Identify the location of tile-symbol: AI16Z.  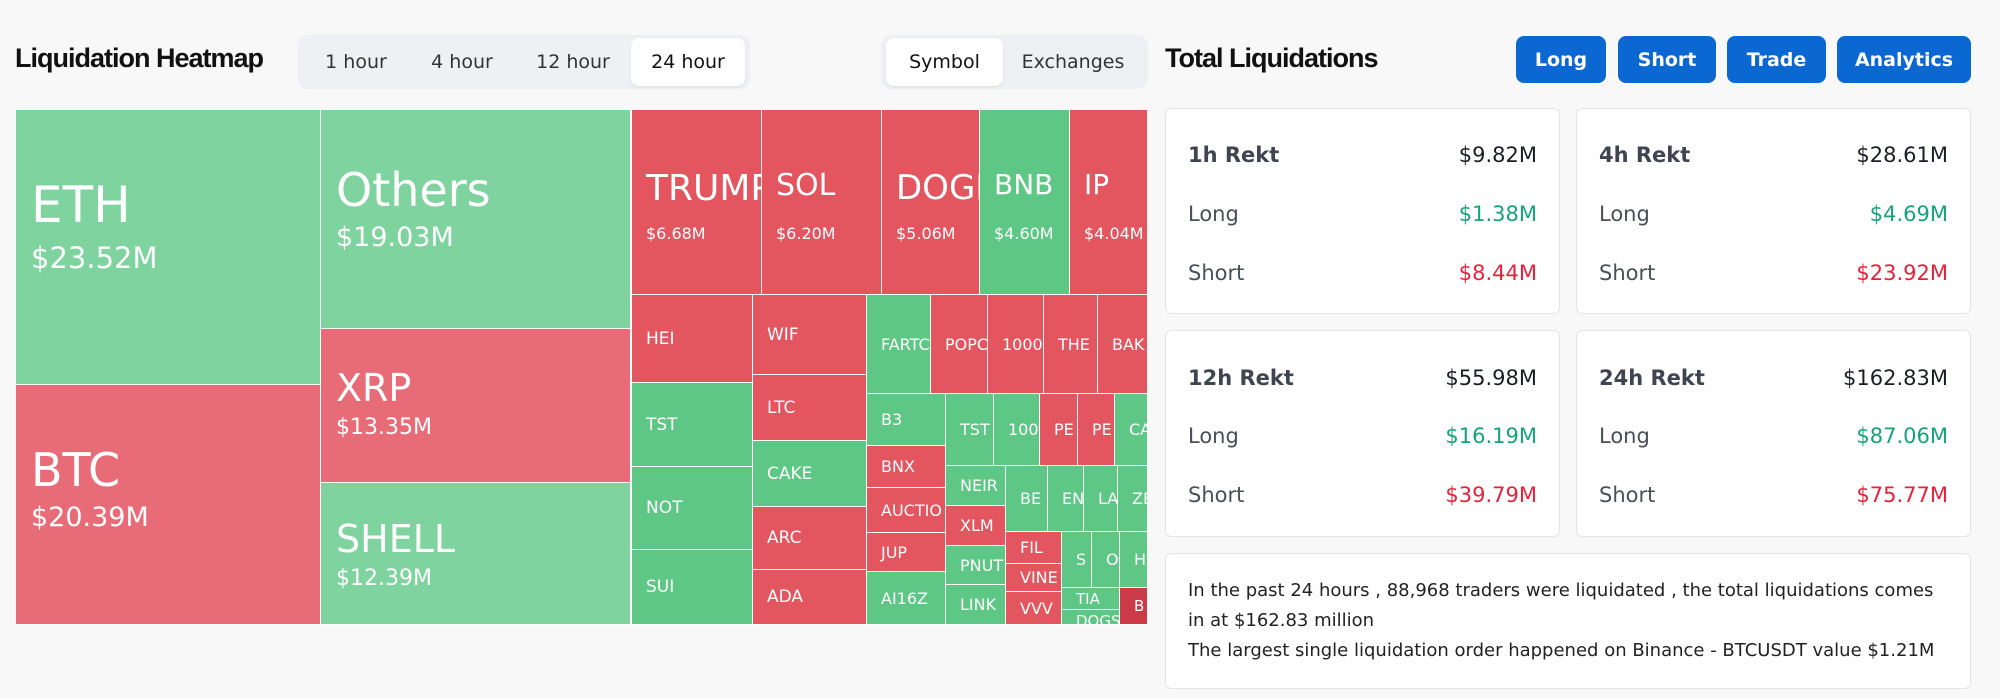
(904, 598).